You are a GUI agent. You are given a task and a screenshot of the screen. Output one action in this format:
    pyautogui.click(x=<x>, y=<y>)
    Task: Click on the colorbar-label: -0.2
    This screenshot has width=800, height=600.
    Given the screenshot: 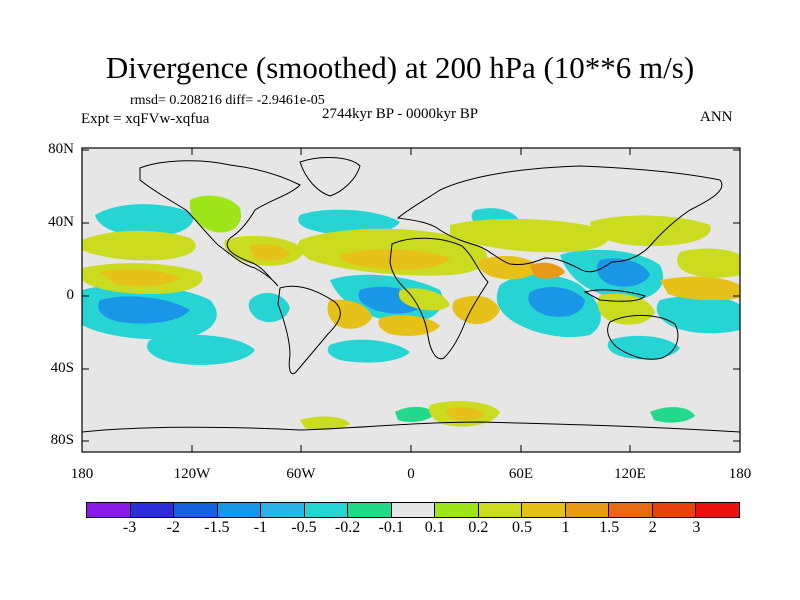 What is the action you would take?
    pyautogui.click(x=347, y=527)
    